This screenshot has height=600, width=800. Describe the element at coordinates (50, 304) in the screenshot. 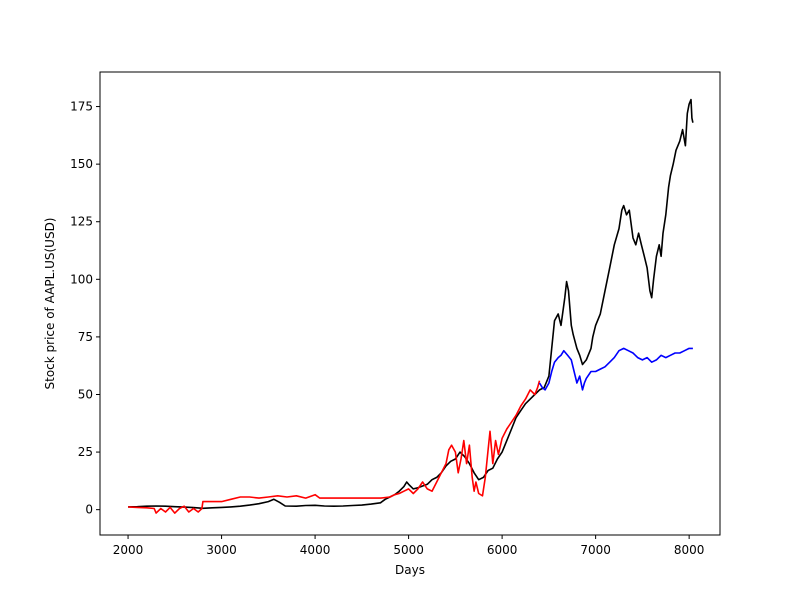

I see `y-axis-label: Stock price of AAPL.US(USD)` at that location.